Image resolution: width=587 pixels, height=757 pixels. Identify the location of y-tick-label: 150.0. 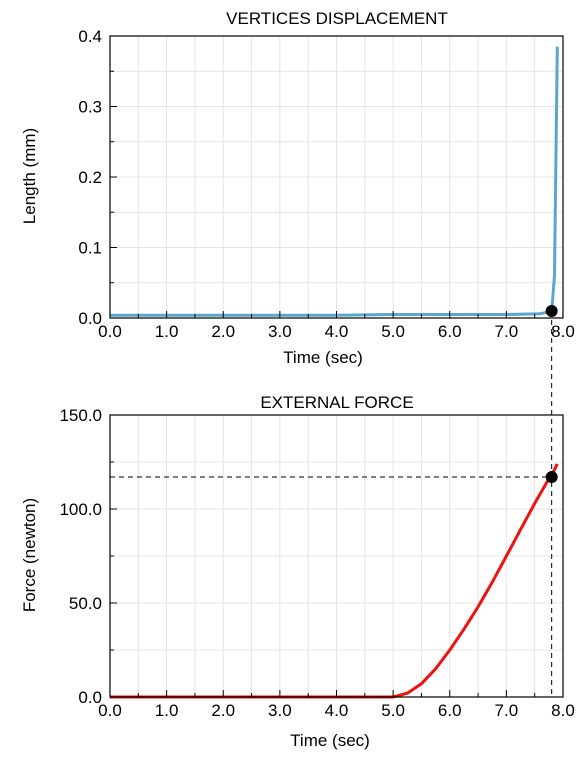
(80, 415).